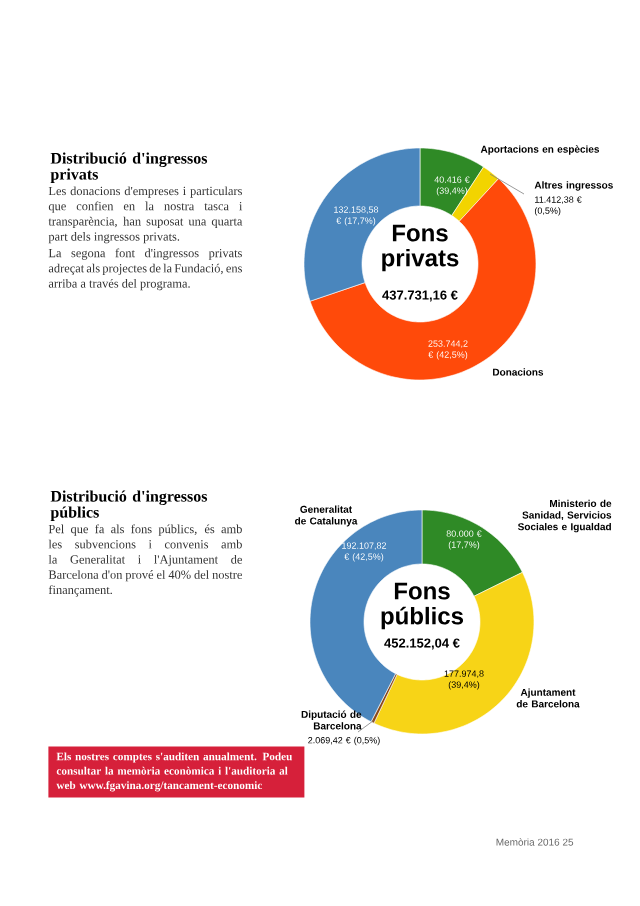 Image resolution: width=640 pixels, height=906 pixels. I want to click on text: Fons privats, so click(420, 248).